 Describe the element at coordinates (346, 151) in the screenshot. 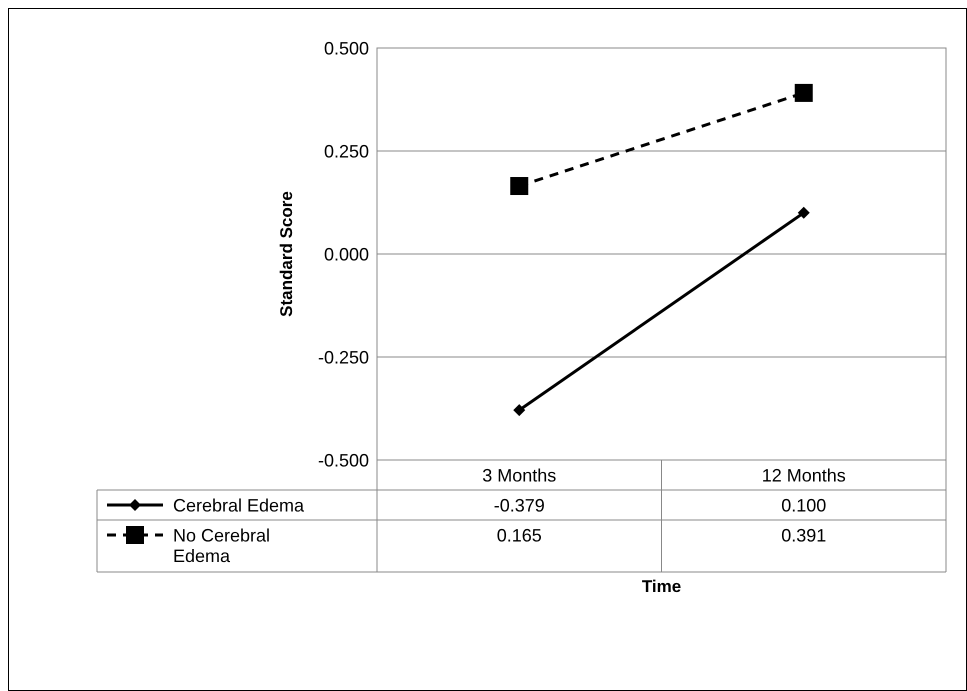

I see `y-tick-label: 0.250` at that location.